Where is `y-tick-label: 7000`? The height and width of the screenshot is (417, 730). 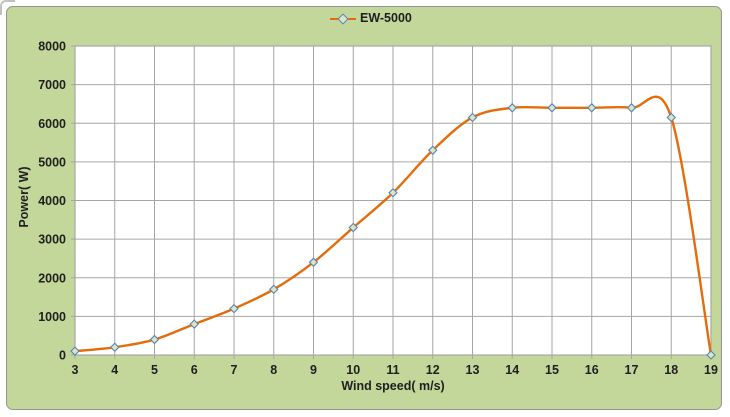 y-tick-label: 7000 is located at coordinates (52, 85).